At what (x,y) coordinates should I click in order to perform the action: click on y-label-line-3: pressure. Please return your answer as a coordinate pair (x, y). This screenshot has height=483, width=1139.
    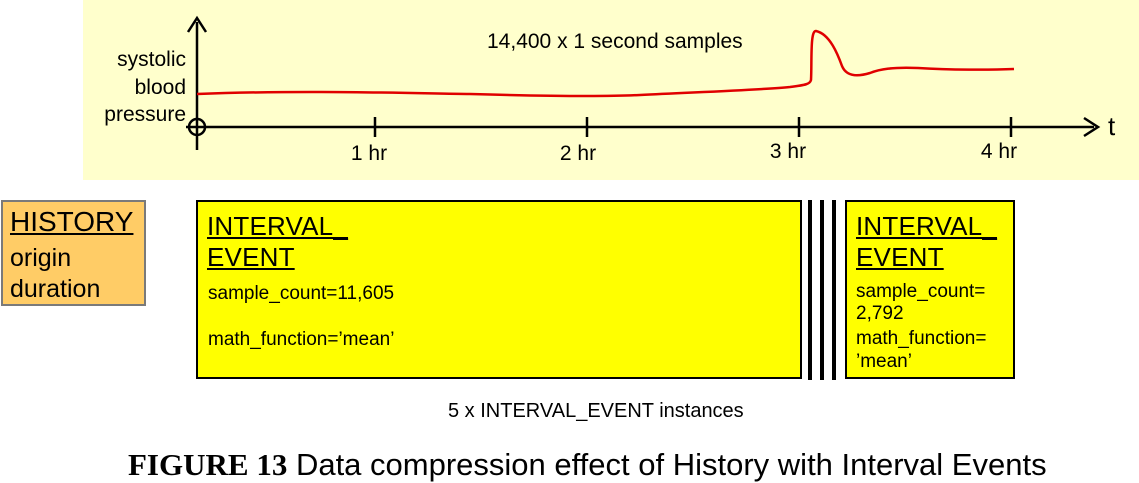
    Looking at the image, I should click on (145, 114).